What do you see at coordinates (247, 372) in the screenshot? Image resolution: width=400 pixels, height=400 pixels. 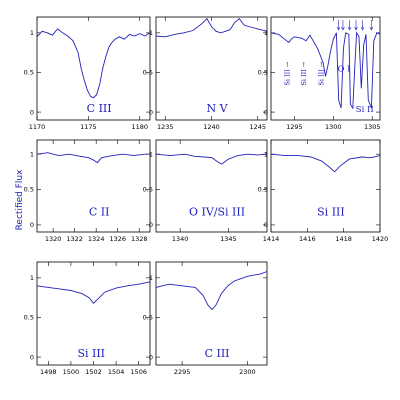 I see `x-tick-label: 2300` at bounding box center [247, 372].